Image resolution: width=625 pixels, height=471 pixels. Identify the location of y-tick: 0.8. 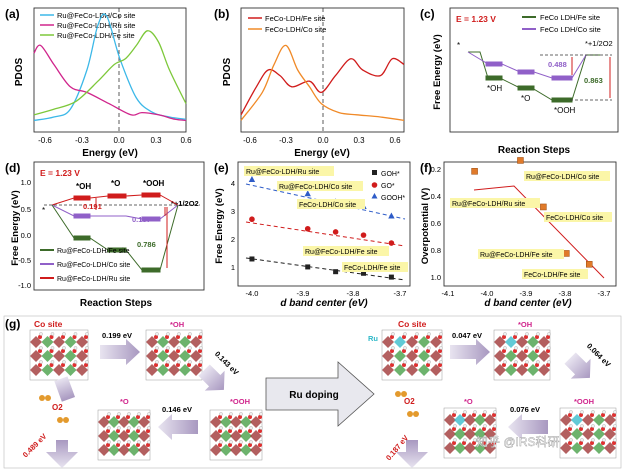
(436, 250).